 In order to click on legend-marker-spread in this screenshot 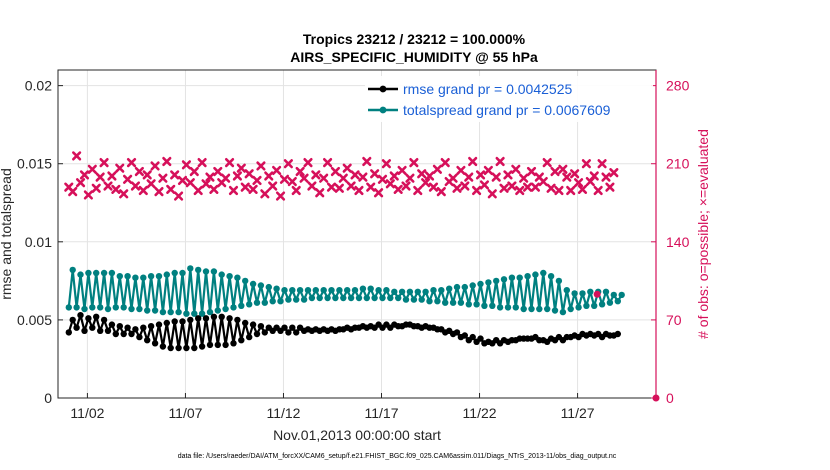, I will do `click(383, 110)`.